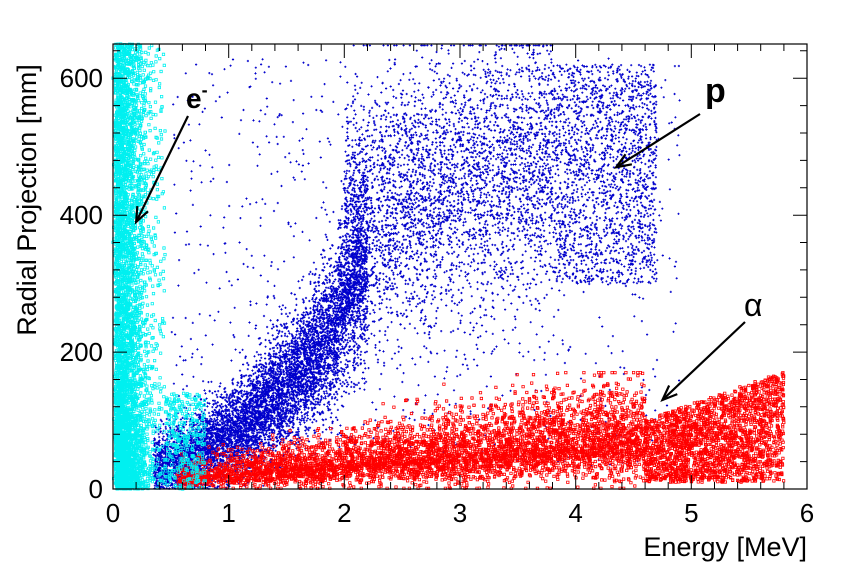 Image resolution: width=861 pixels, height=570 pixels. What do you see at coordinates (27, 200) in the screenshot?
I see `y-axis-title: Radial Projection [mm]` at bounding box center [27, 200].